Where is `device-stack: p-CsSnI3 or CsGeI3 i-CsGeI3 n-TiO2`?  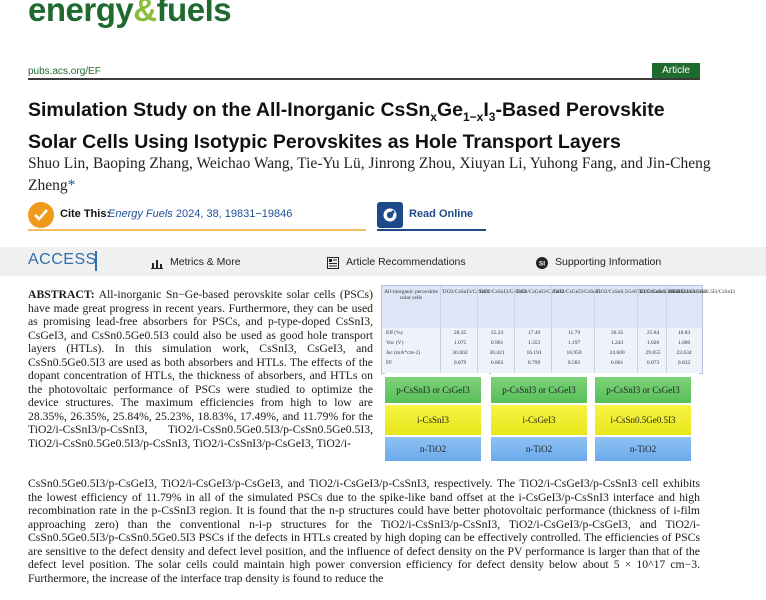
device-stack: p-CsSnI3 or CsGeI3 i-CsGeI3 n-TiO2 is located at coordinates (543, 422).